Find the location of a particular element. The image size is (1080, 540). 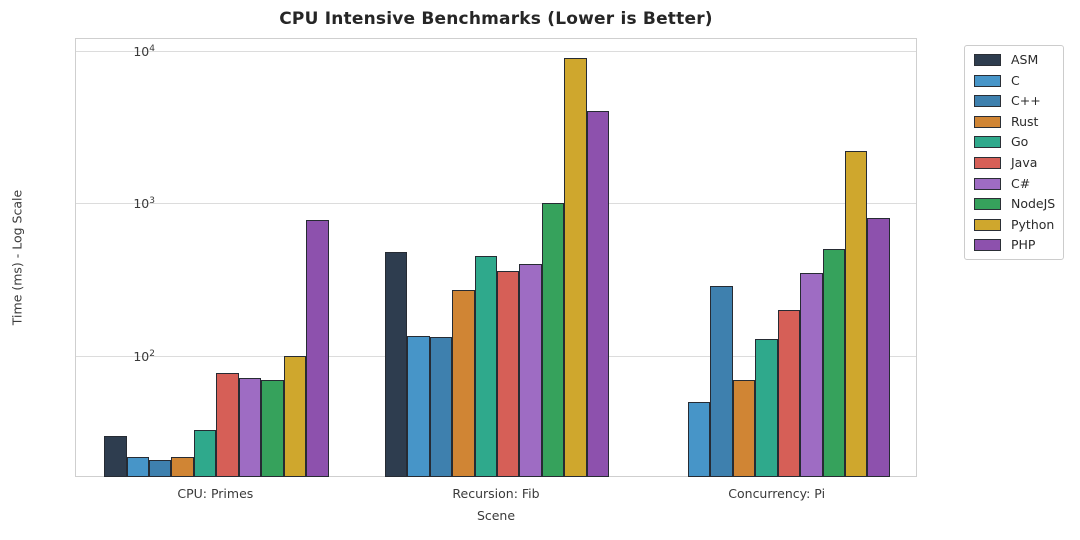

y-tick-label: 104 is located at coordinates (144, 51).